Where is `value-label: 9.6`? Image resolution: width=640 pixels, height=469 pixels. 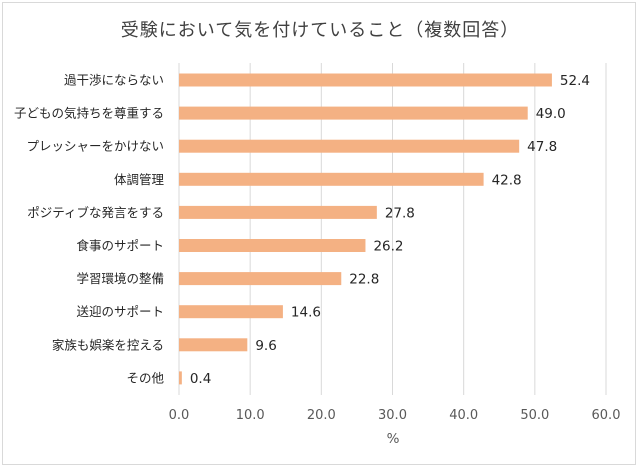 value-label: 9.6 is located at coordinates (265, 346).